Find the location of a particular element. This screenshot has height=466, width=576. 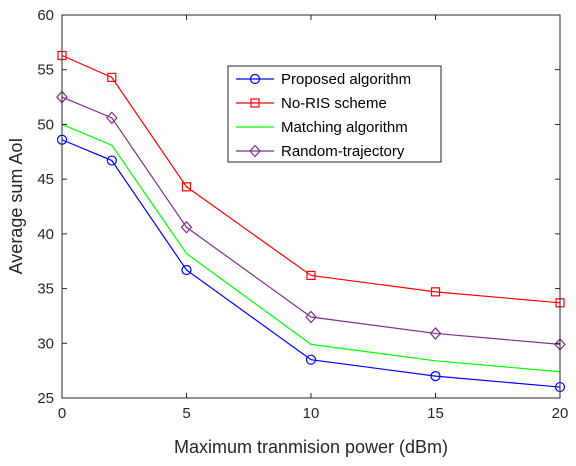

x-tick-label: 0 is located at coordinates (62, 413).